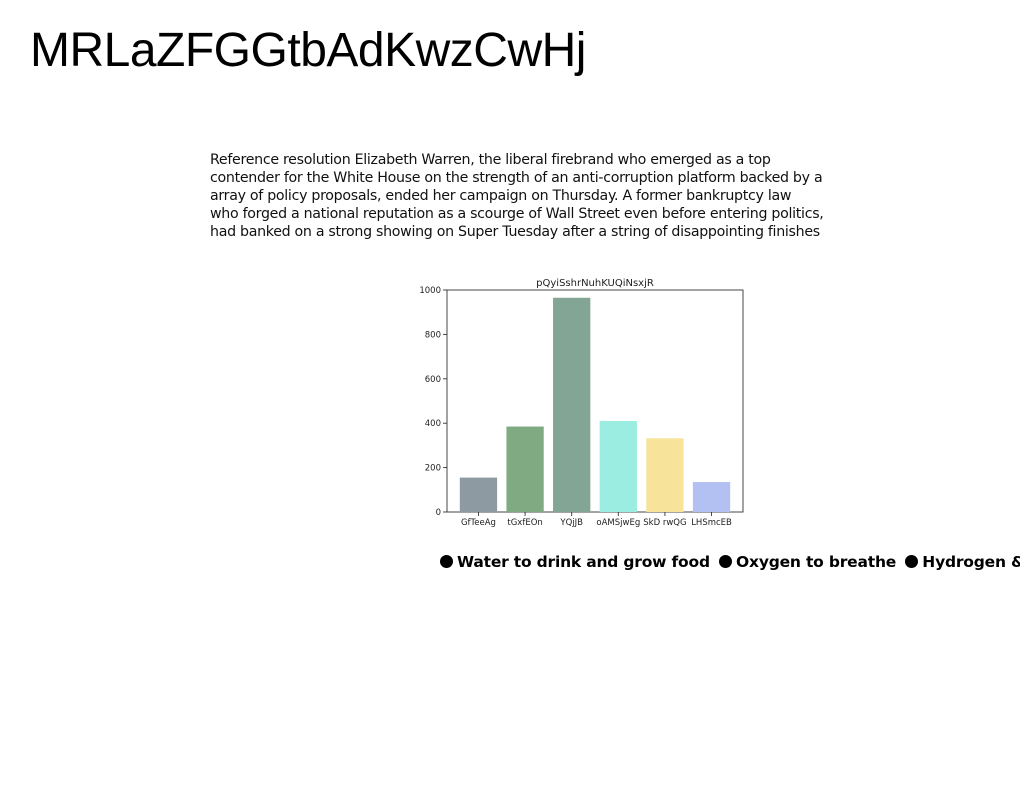 This screenshot has height=788, width=1024. What do you see at coordinates (438, 513) in the screenshot?
I see `y-tick-label: 0` at bounding box center [438, 513].